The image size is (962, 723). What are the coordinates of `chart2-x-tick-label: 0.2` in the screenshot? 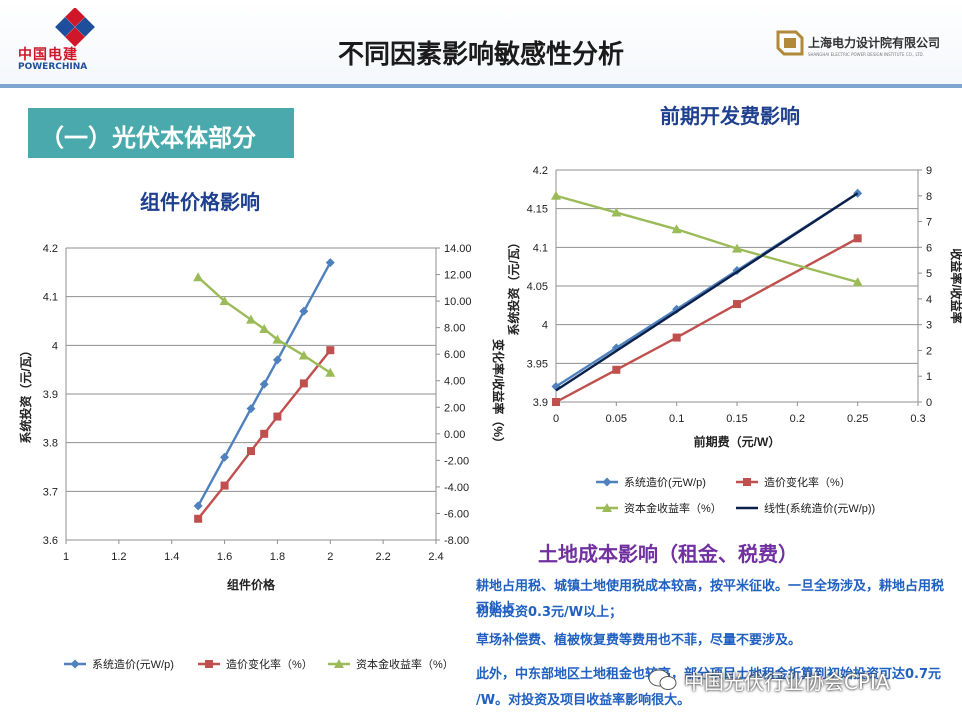 It's located at (797, 419).